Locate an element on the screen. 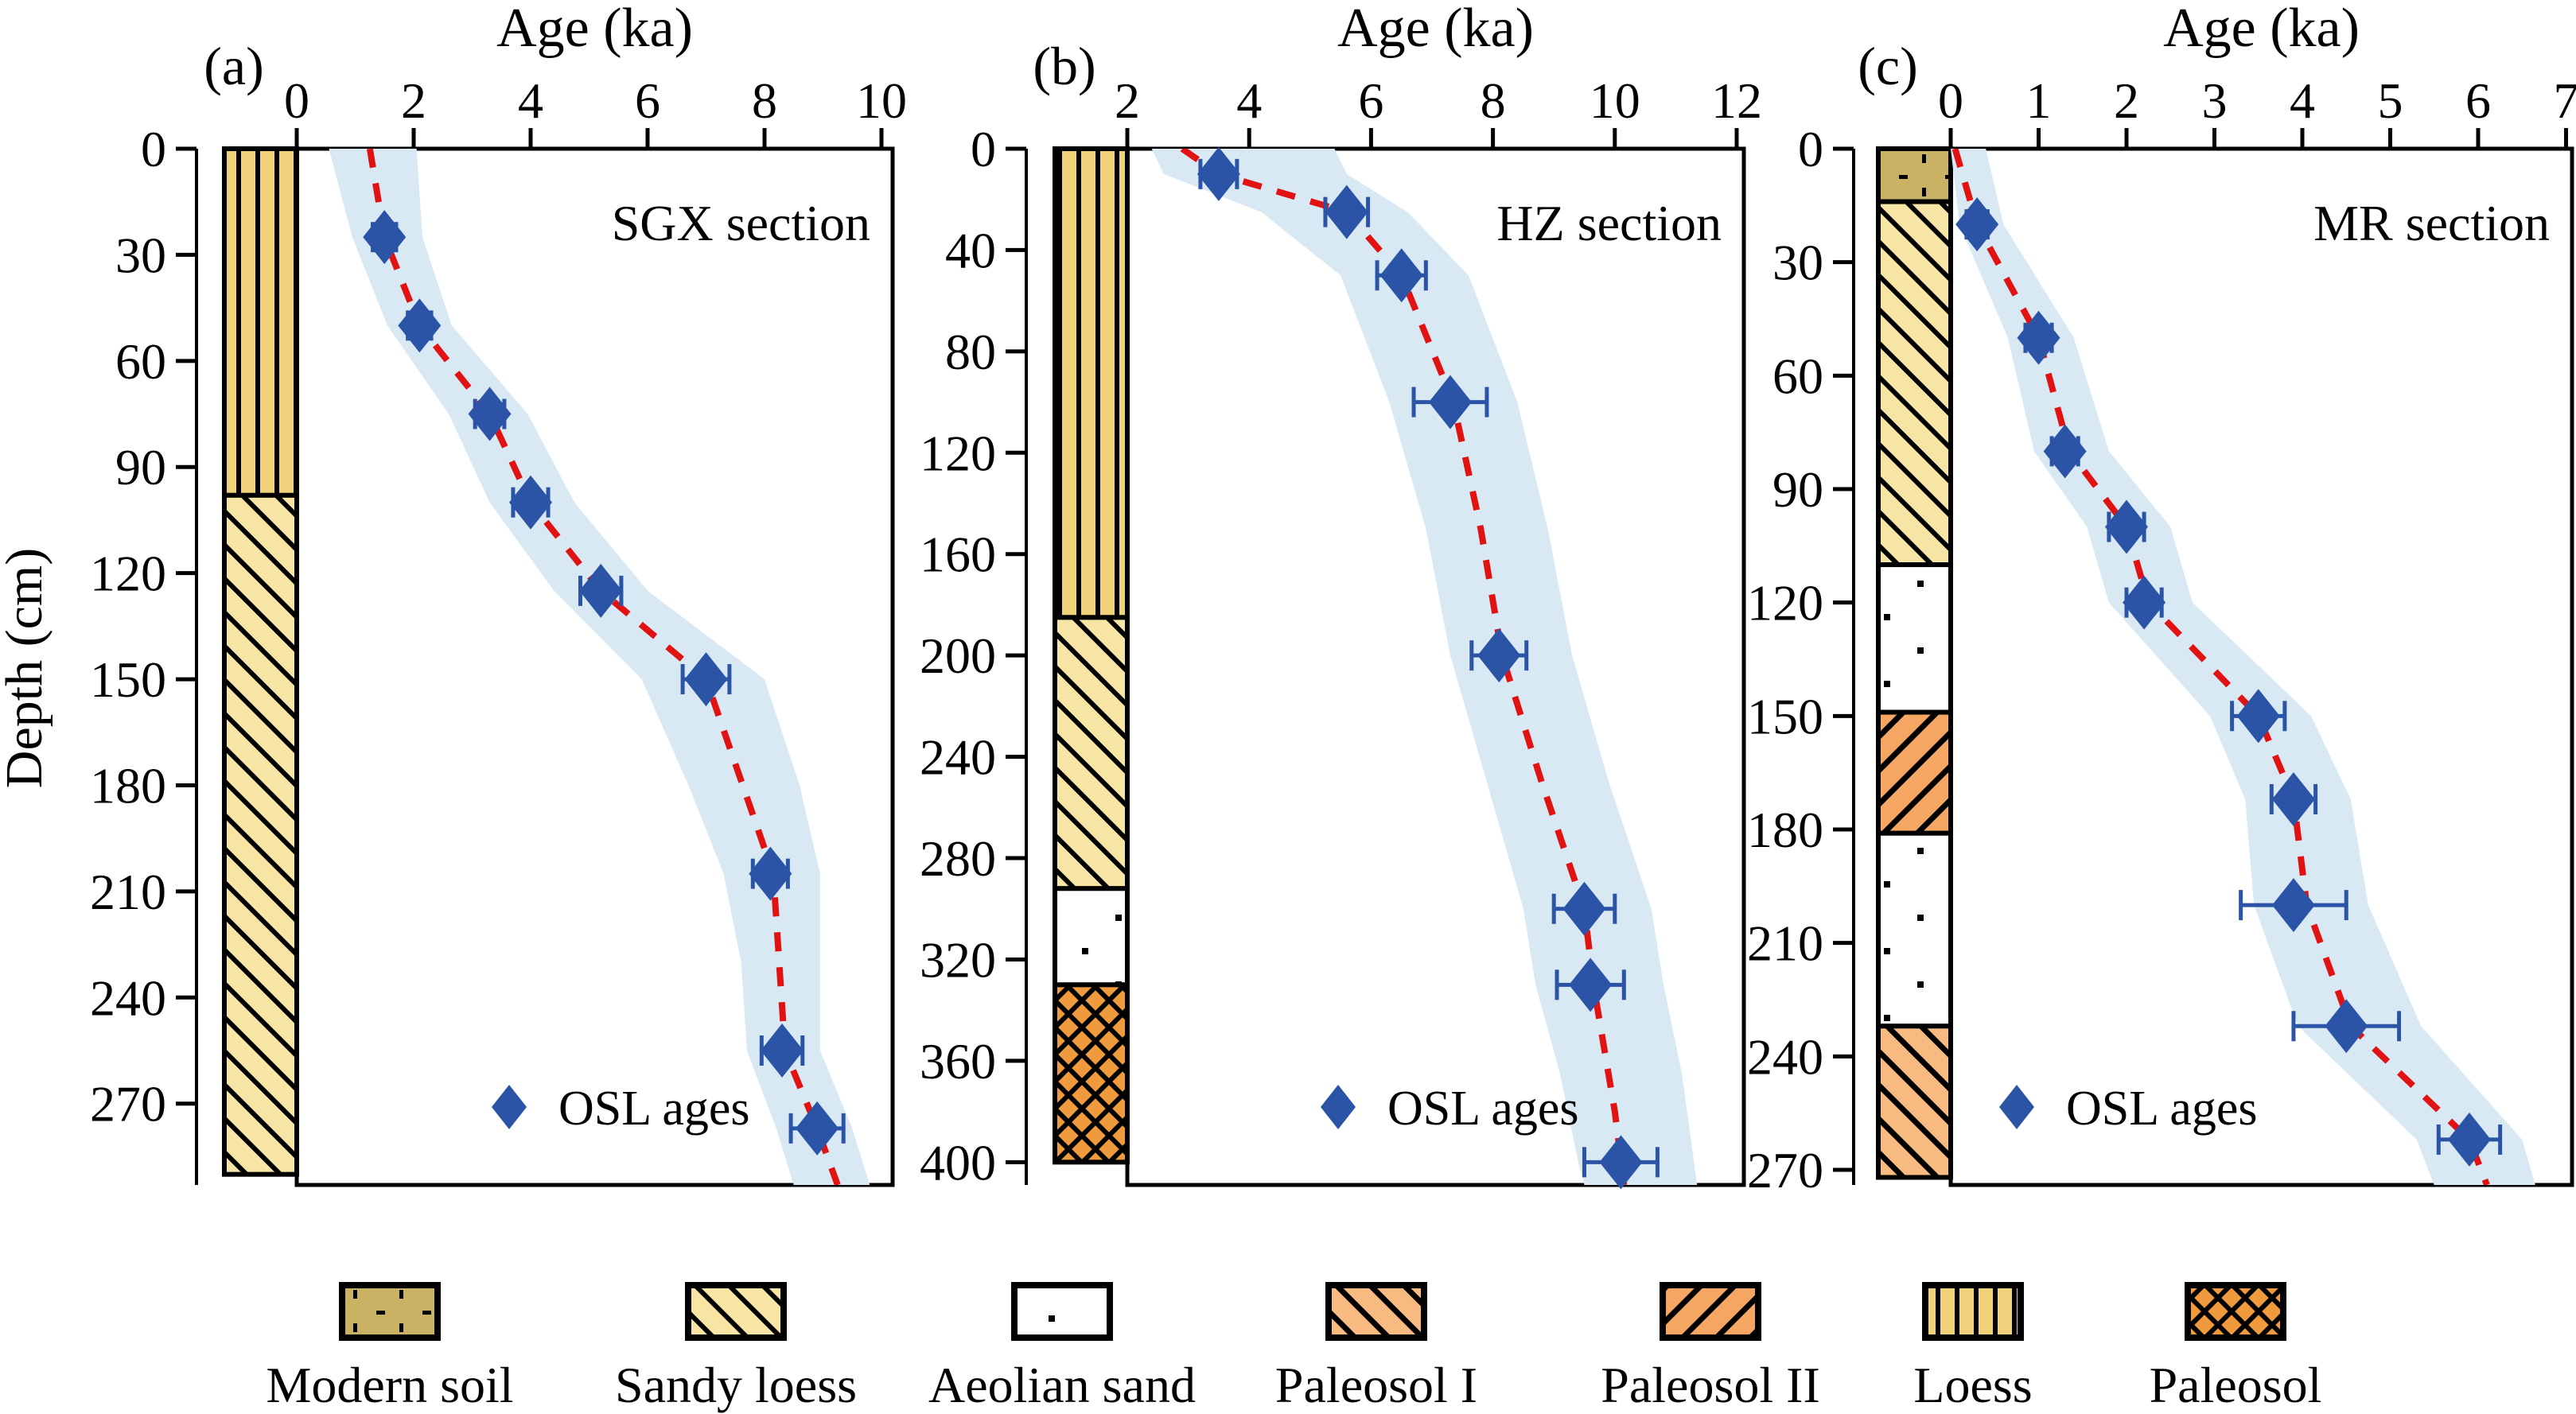 The height and width of the screenshot is (1414, 2576). age-tick-label: 8 is located at coordinates (1494, 100).